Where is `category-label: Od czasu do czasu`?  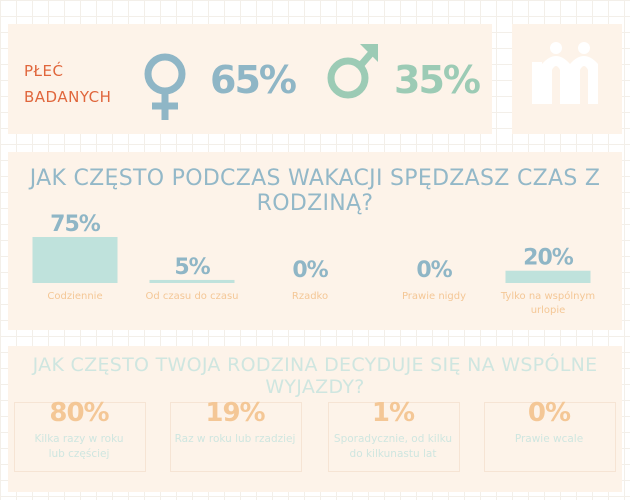
category-label: Od czasu do czasu is located at coordinates (191, 296).